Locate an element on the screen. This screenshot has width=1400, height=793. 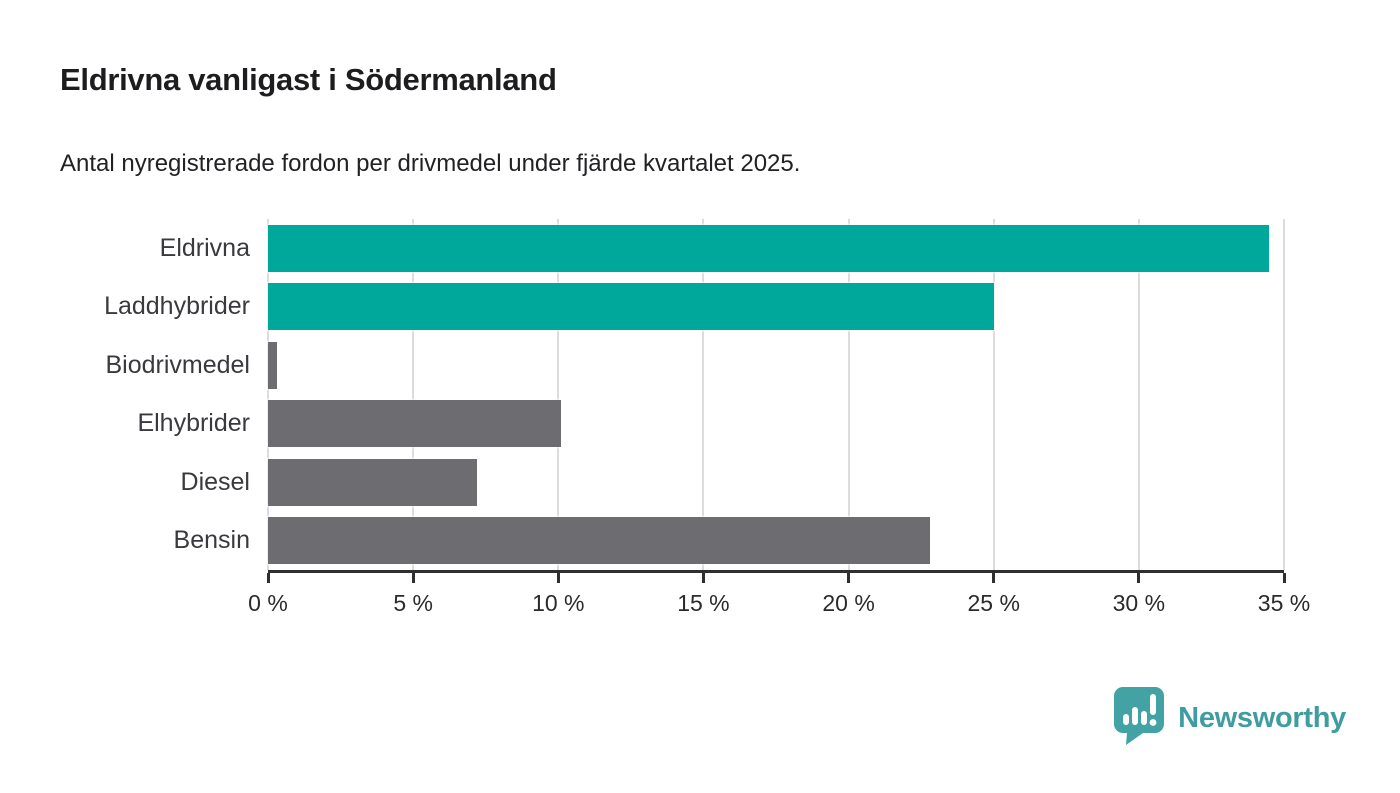
category-label: Elhybrider is located at coordinates (193, 423).